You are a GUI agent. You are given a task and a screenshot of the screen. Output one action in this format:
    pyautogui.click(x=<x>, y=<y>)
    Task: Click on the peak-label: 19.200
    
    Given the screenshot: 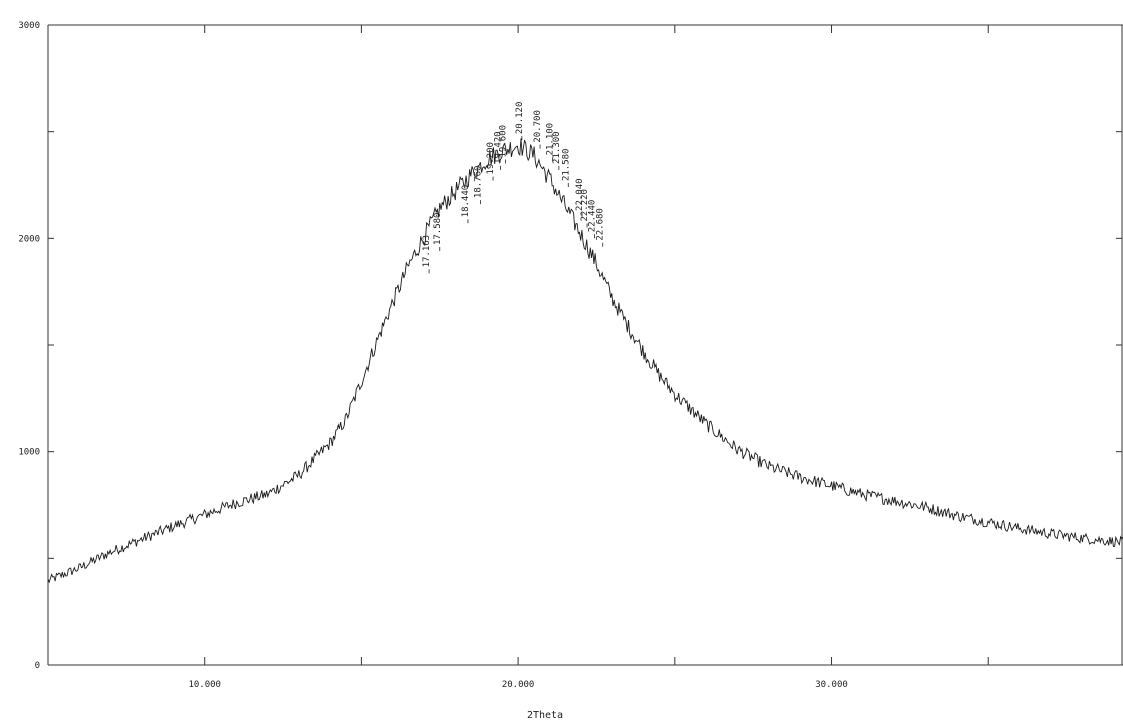 What is the action you would take?
    pyautogui.click(x=491, y=158)
    